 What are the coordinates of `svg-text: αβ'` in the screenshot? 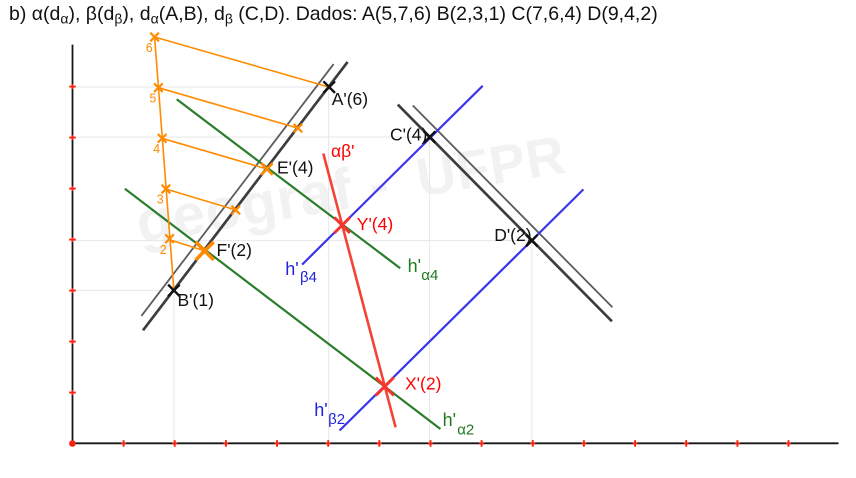 It's located at (343, 151).